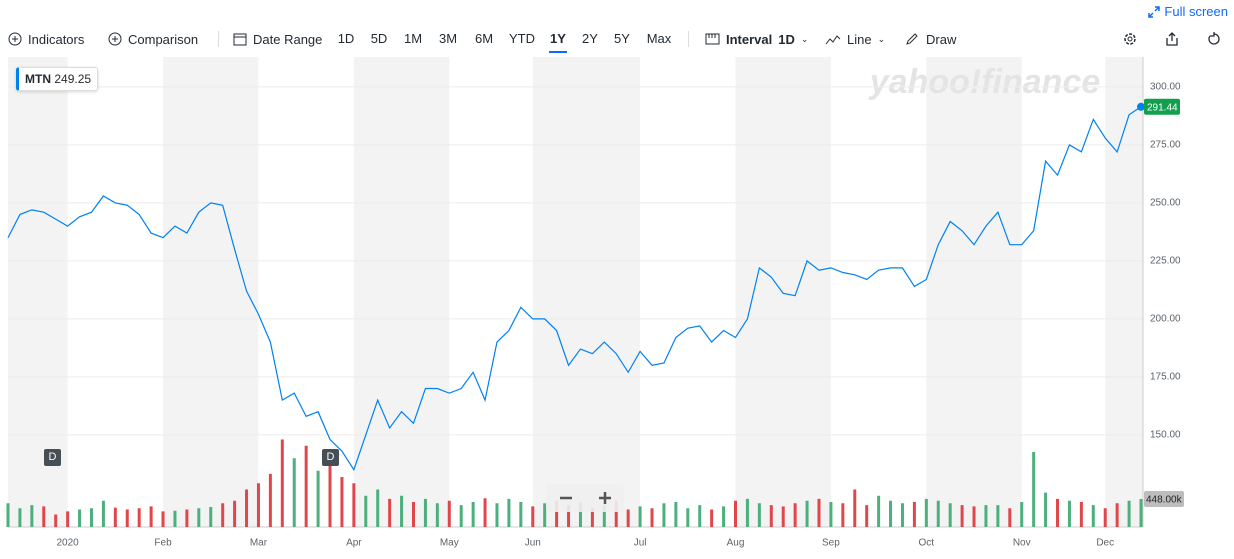 Image resolution: width=1234 pixels, height=559 pixels. I want to click on line-icon, so click(833, 40).